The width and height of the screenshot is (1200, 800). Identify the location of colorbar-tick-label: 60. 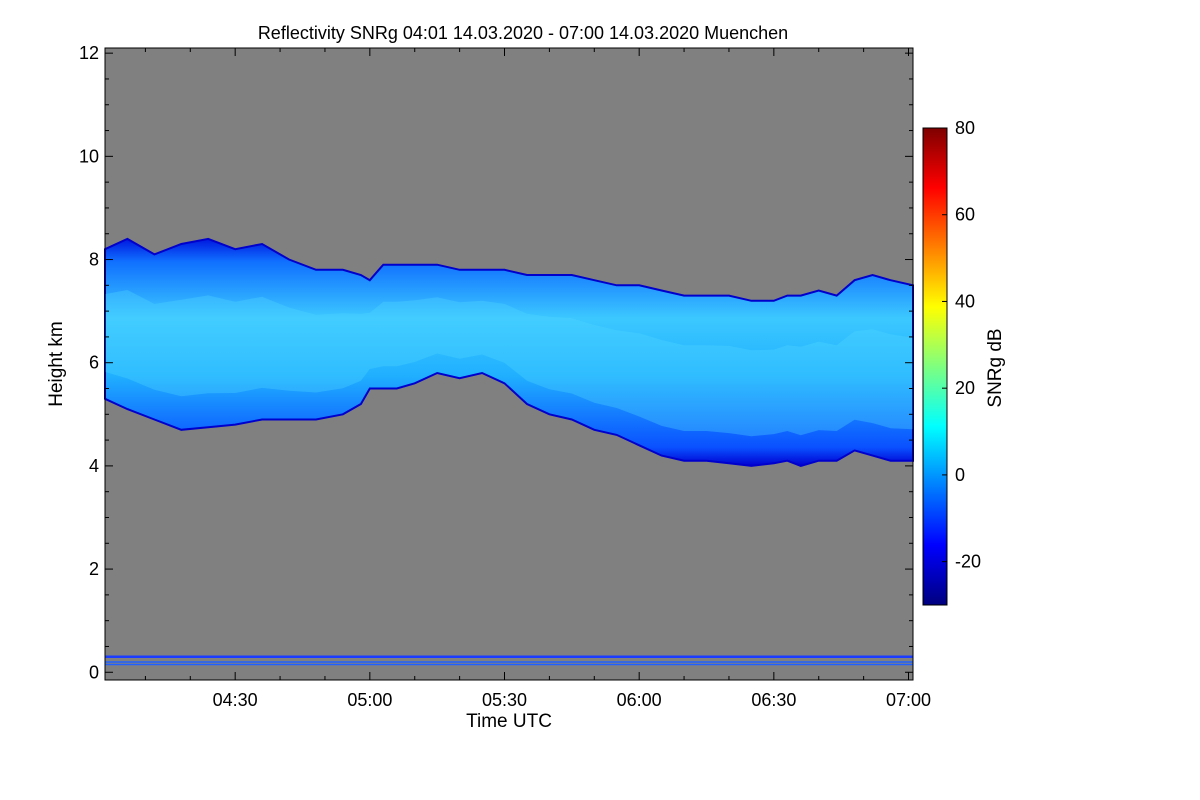
(965, 215).